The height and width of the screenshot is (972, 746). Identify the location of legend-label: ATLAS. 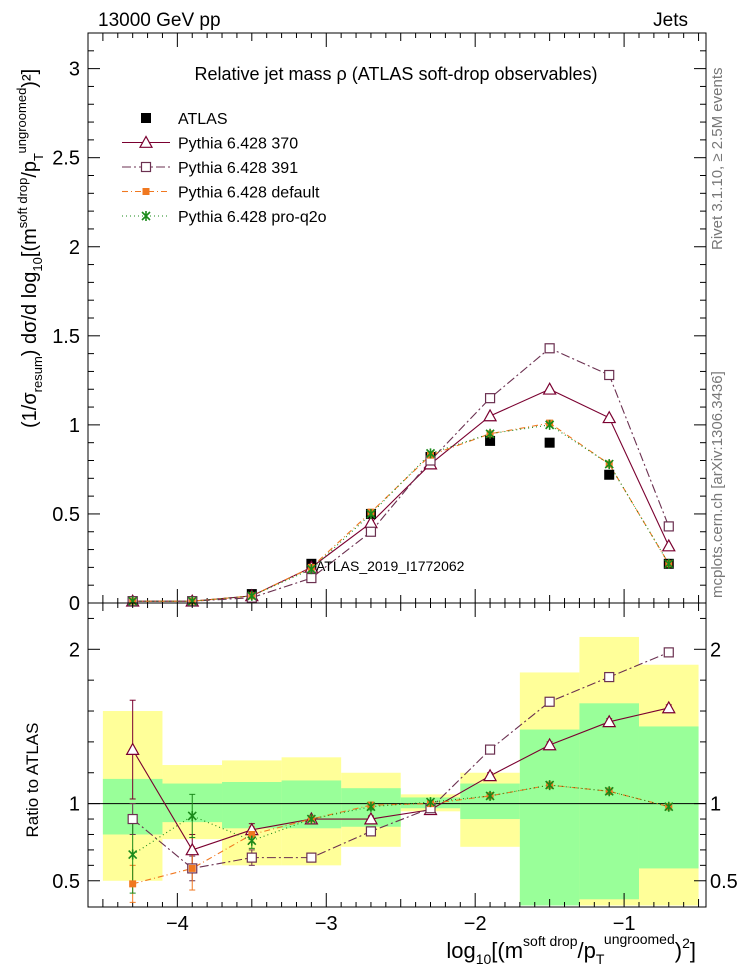
(203, 119).